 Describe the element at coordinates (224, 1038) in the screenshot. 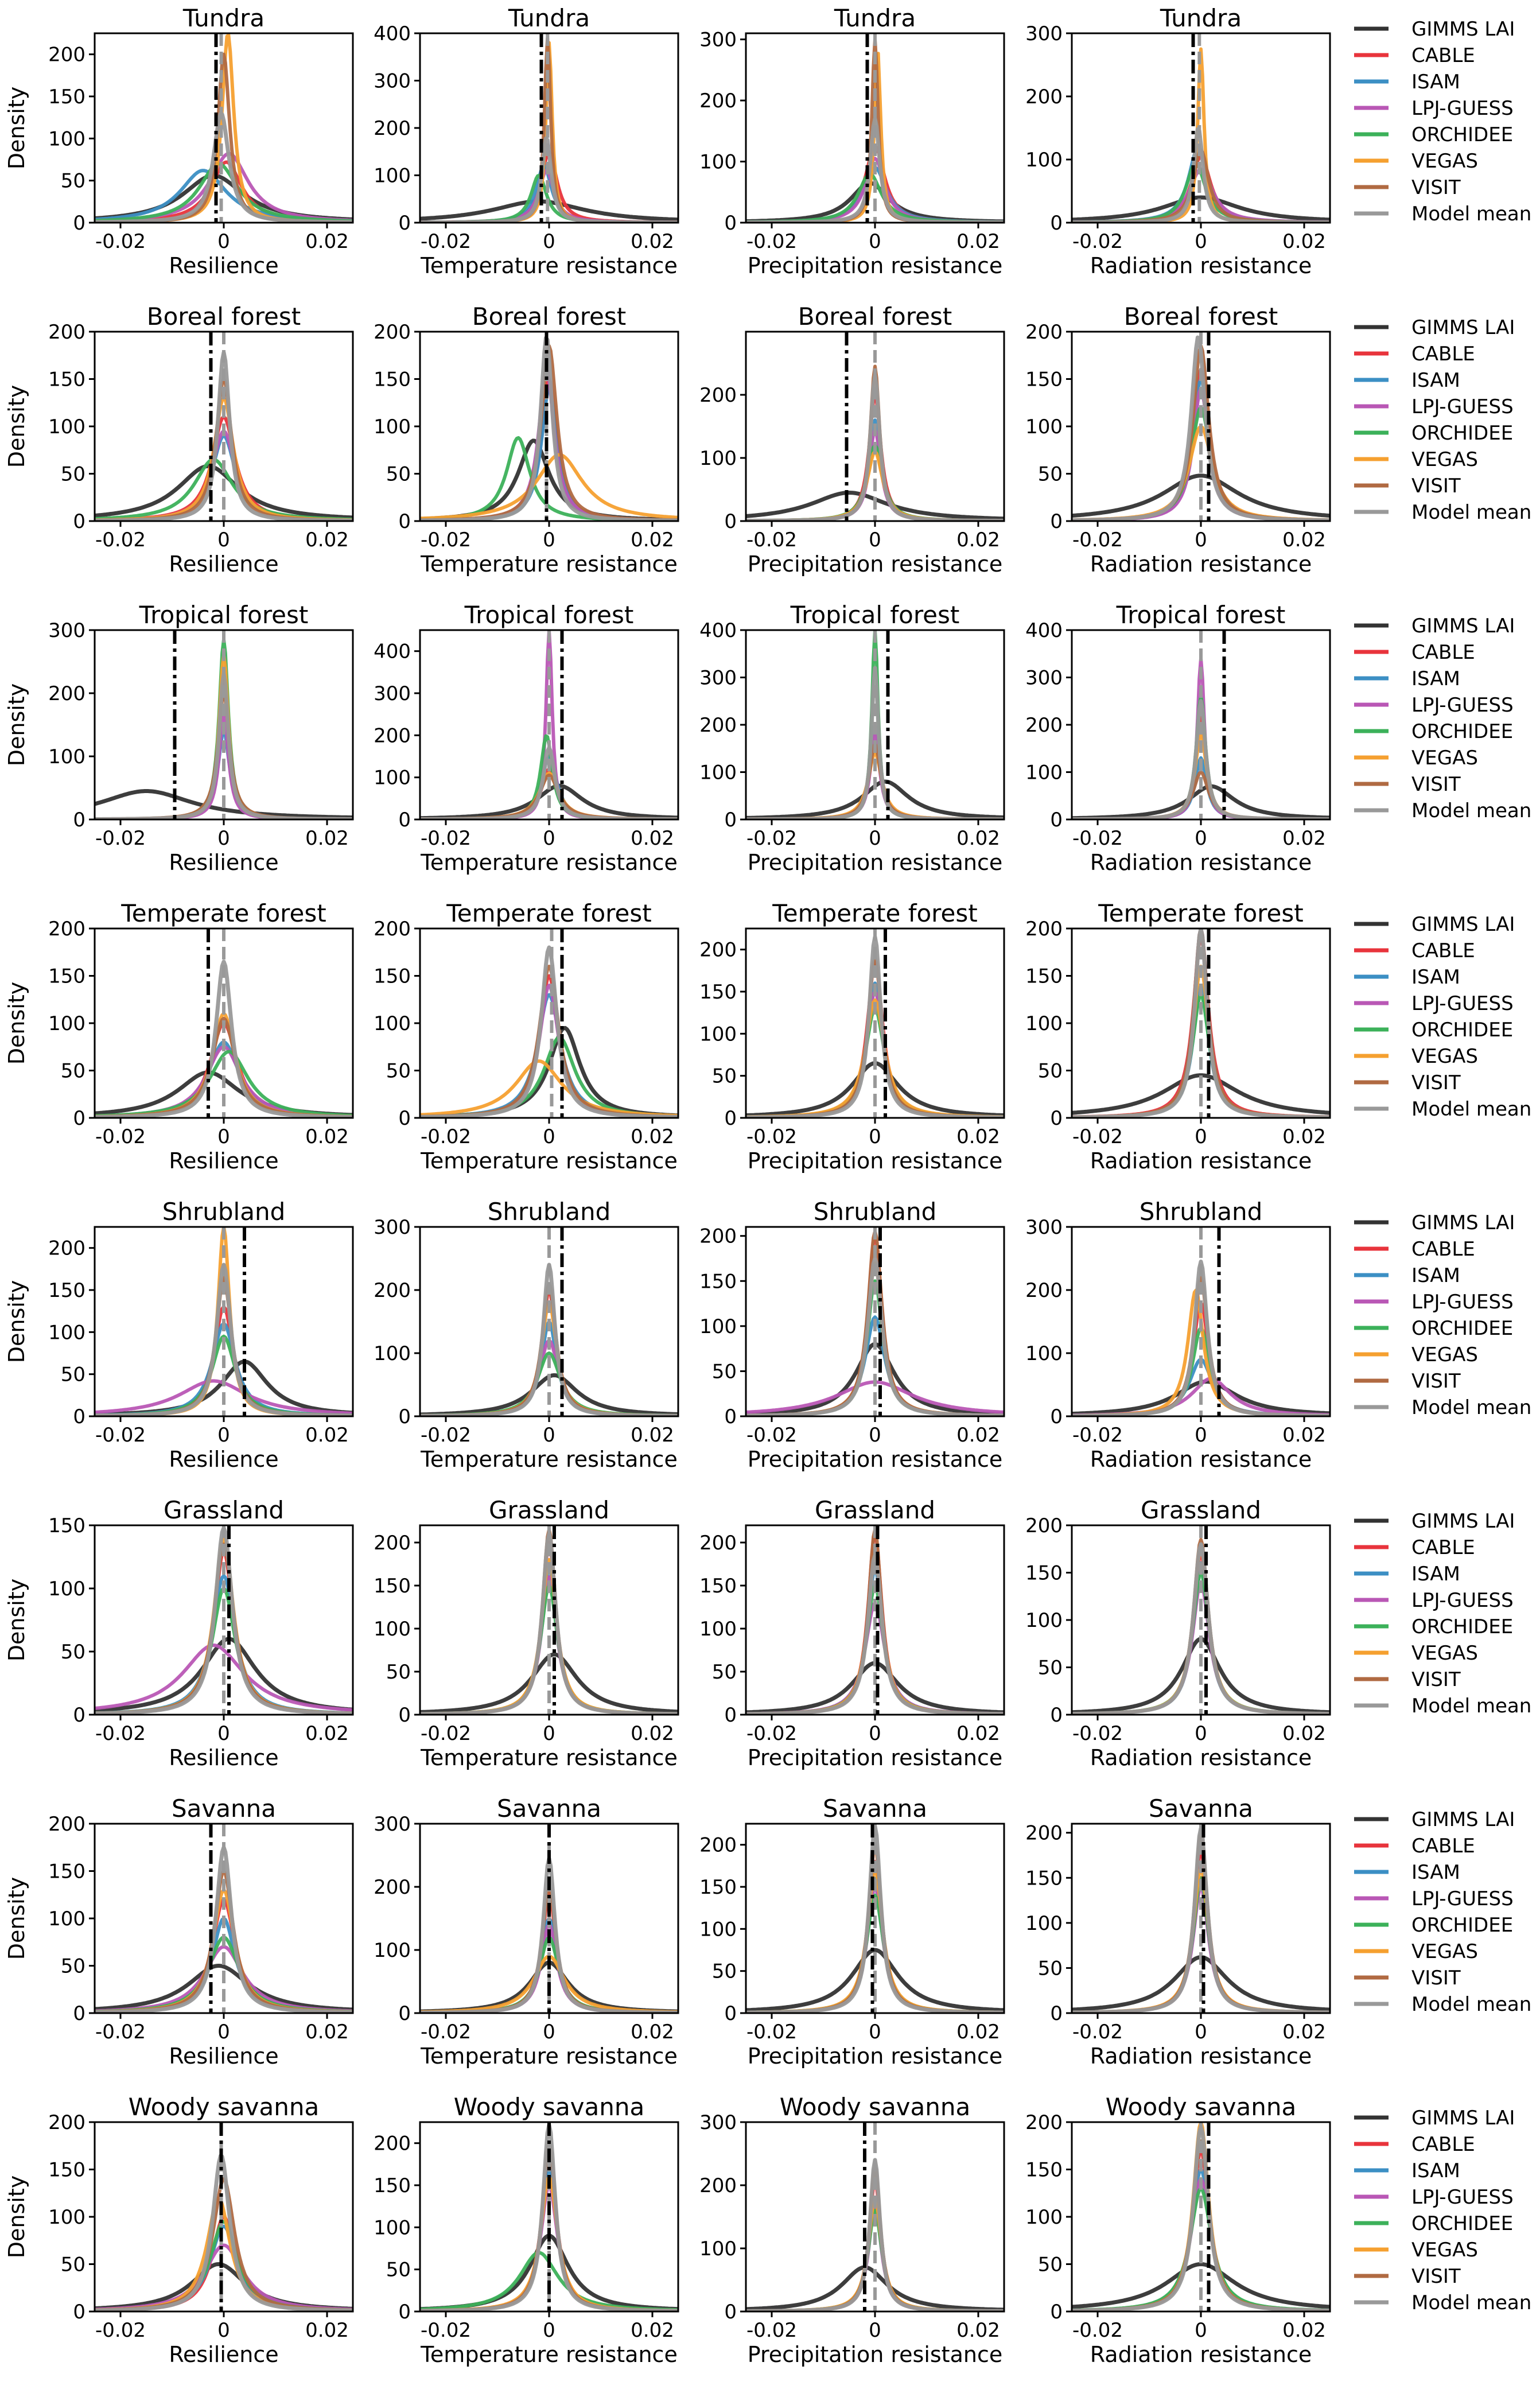

I see `density-curve-model-mean` at that location.